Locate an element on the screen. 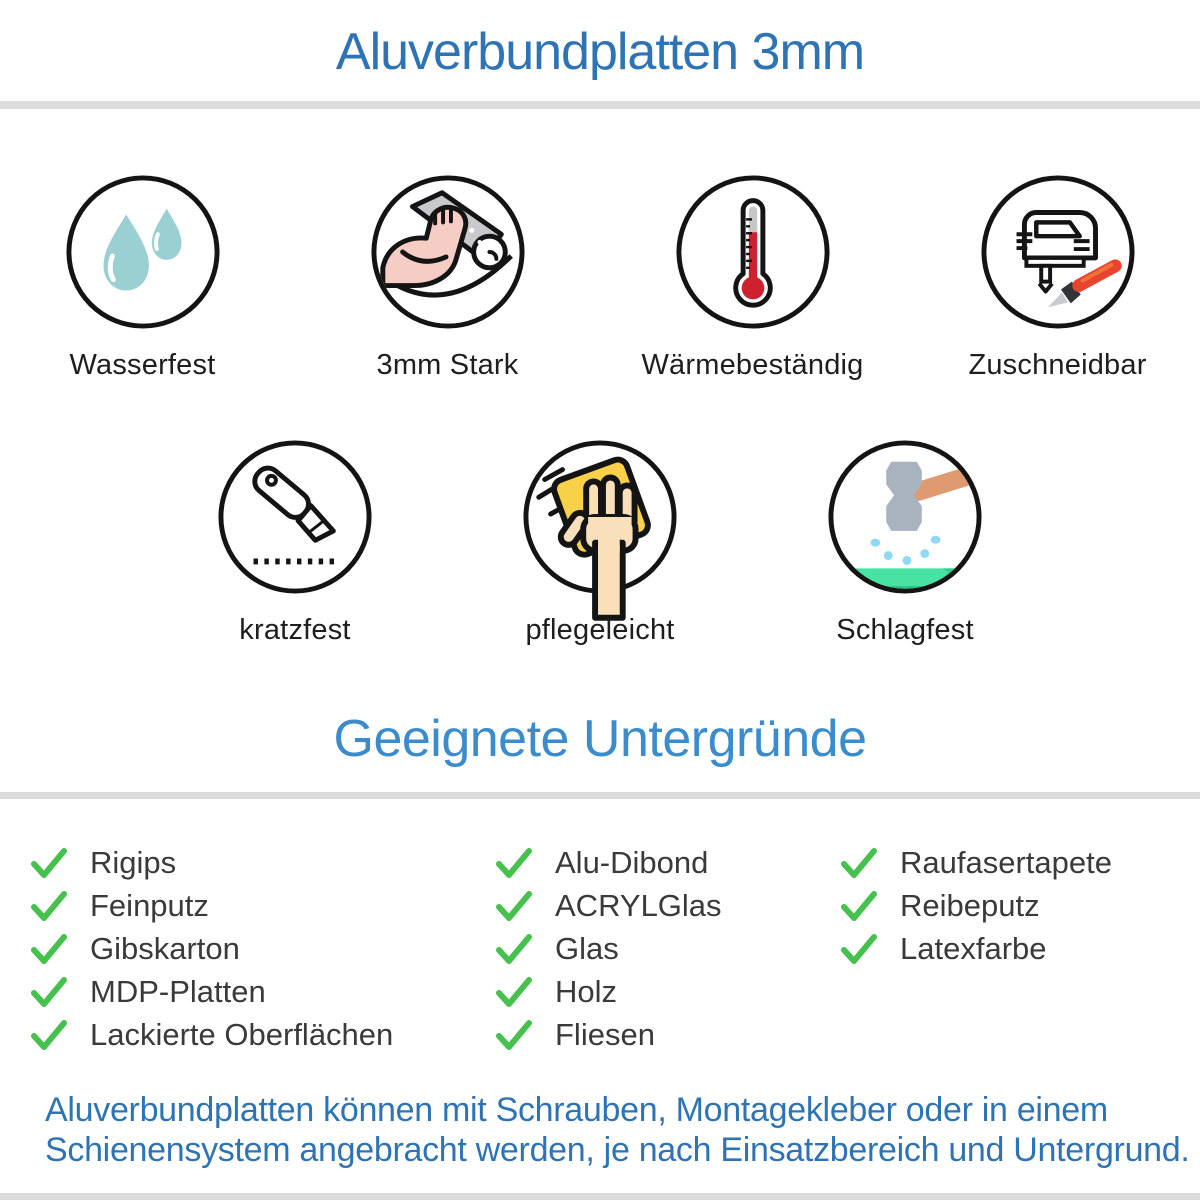  feature-label: 3mm Stark is located at coordinates (447, 365).